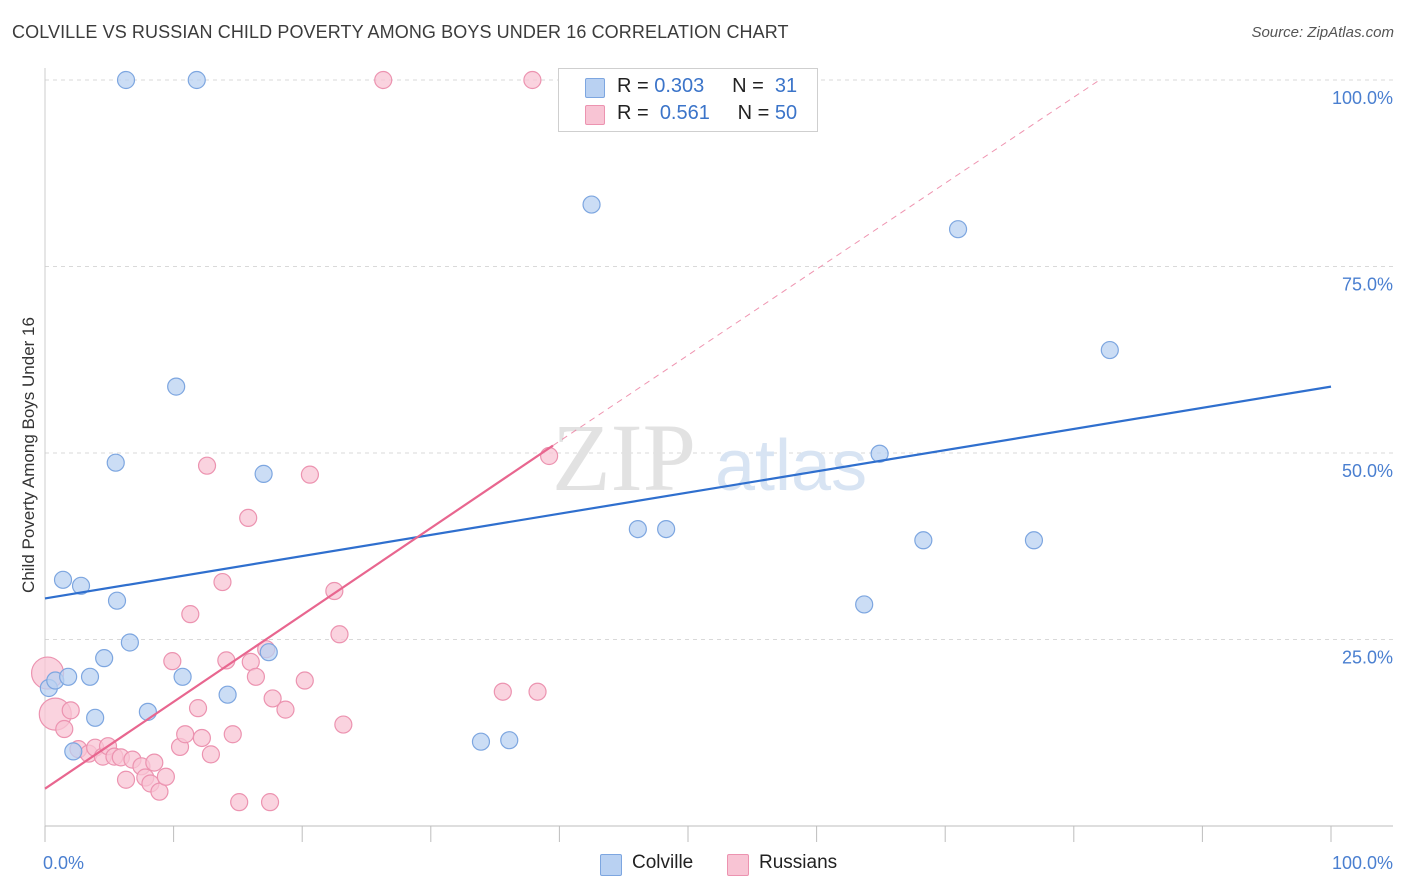 The height and width of the screenshot is (892, 1406). What do you see at coordinates (1367, 471) in the screenshot?
I see `y-tick-label: 50.0%` at bounding box center [1367, 471].